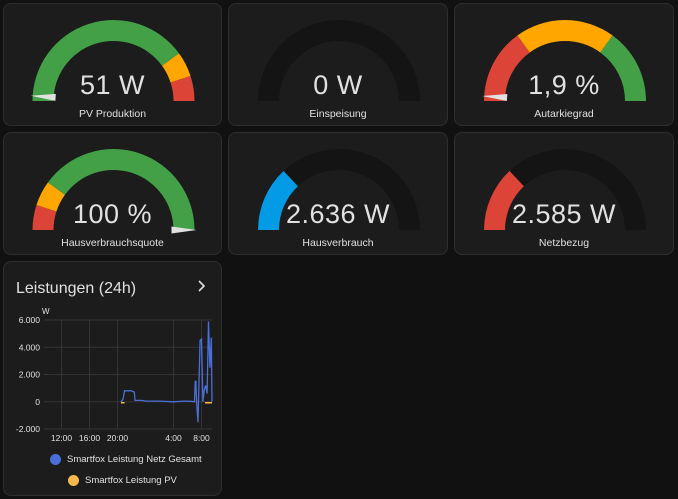 Image resolution: width=678 pixels, height=499 pixels. Describe the element at coordinates (30, 347) in the screenshot. I see `y-tick-label: 4.000` at that location.